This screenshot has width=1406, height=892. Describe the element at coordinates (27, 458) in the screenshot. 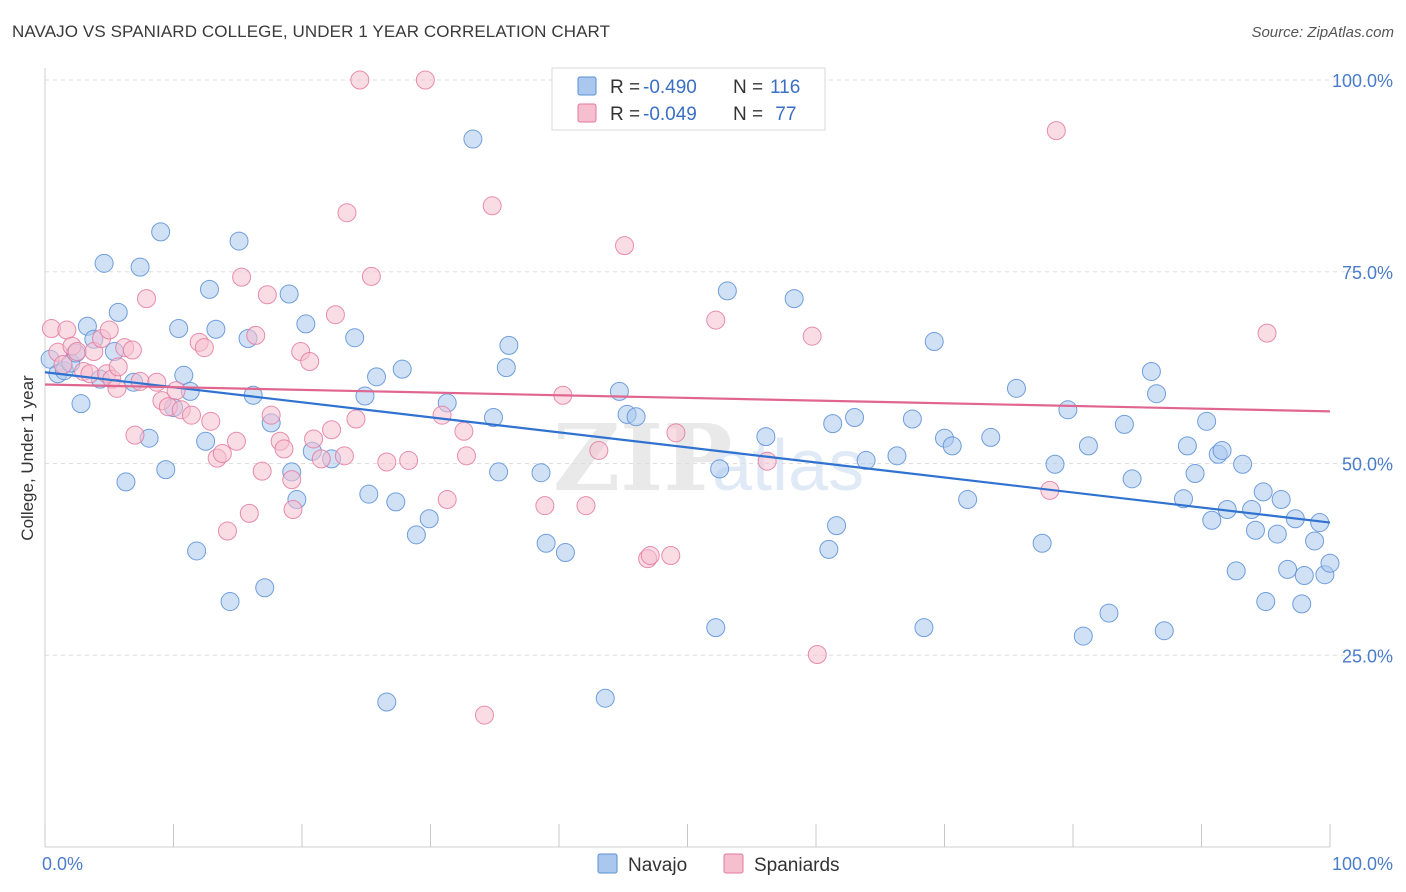

I see `y-axis-title: College, Under 1 year` at that location.